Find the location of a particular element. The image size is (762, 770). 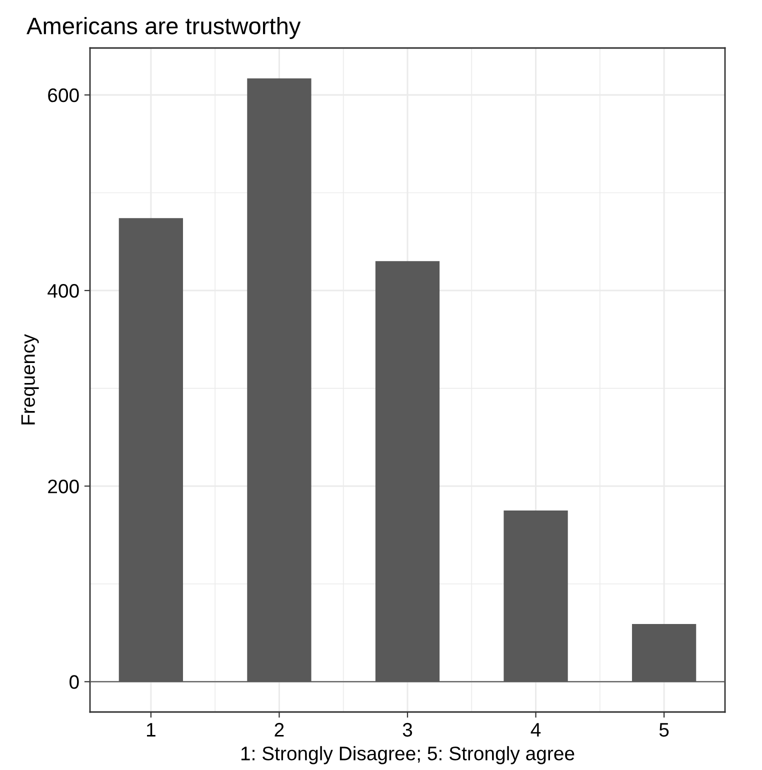

y-tick-label: 0 is located at coordinates (74, 682).